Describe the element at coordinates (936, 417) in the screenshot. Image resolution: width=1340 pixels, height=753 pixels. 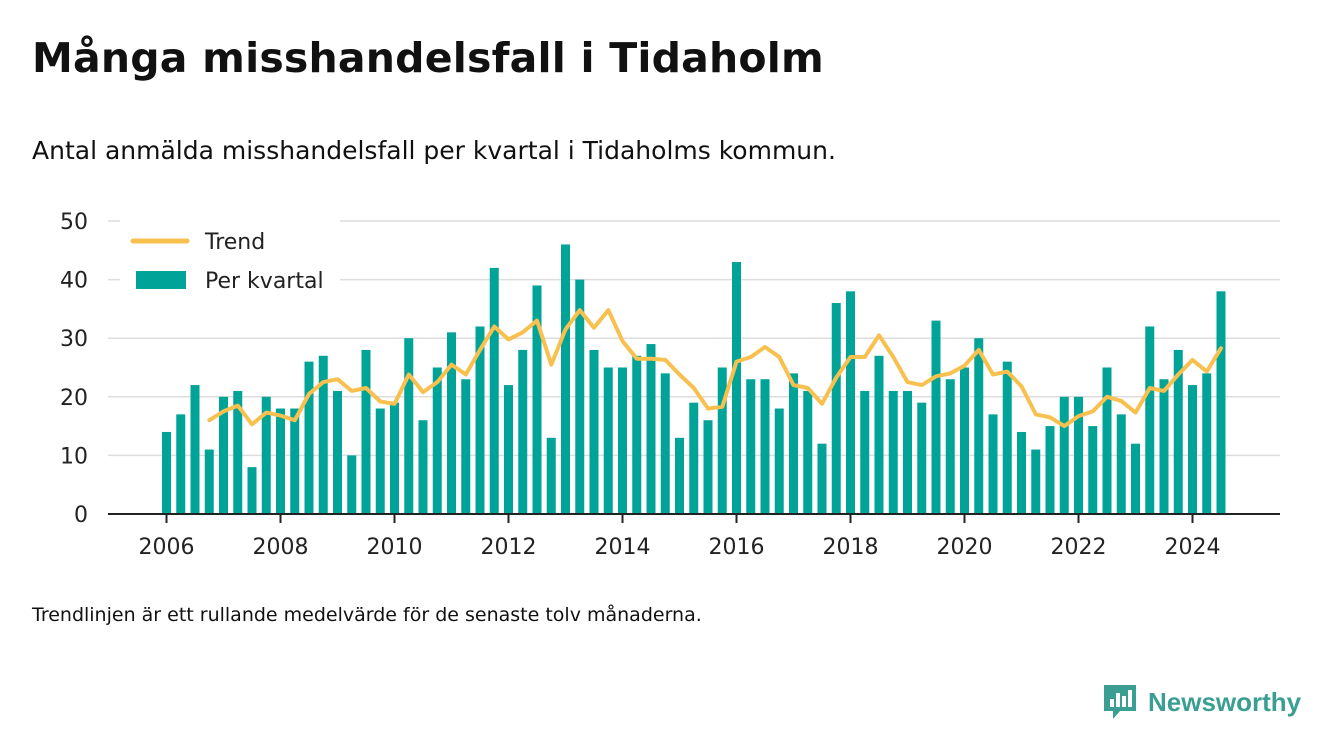
I see `bar-2019-q3` at that location.